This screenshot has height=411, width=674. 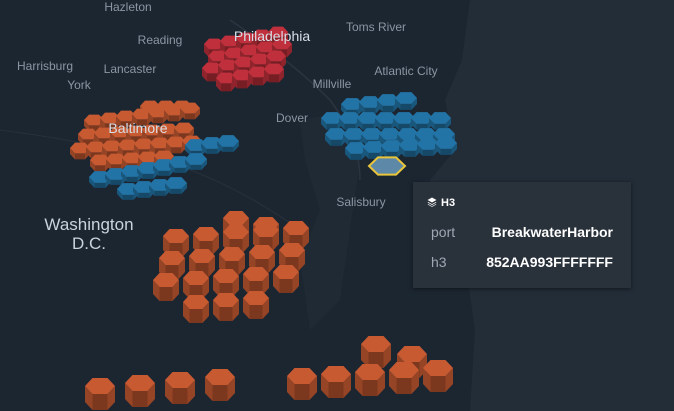 What do you see at coordinates (247, 59) in the screenshot?
I see `hex-cluster-red` at bounding box center [247, 59].